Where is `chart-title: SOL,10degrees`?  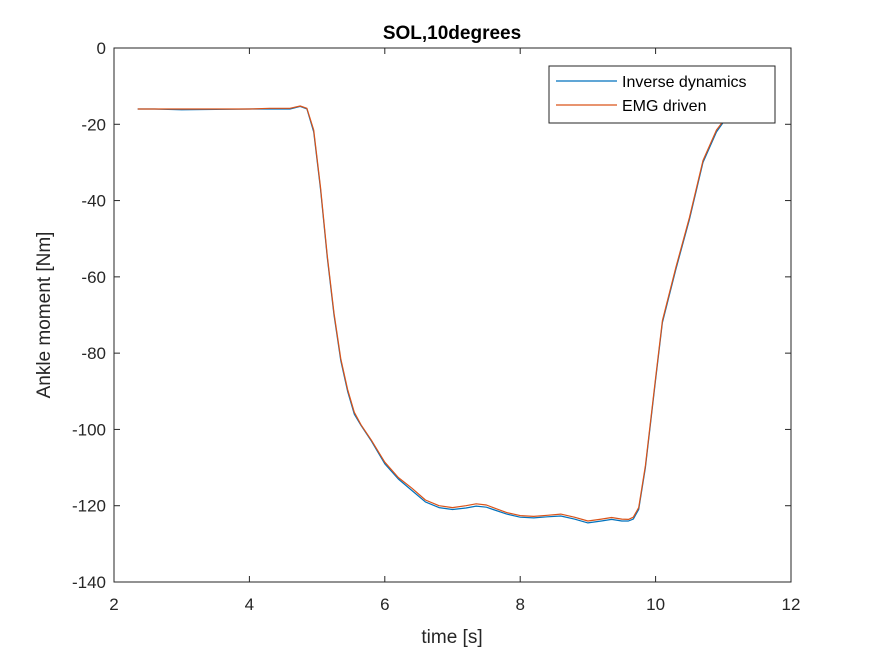
chart-title: SOL,10degrees is located at coordinates (452, 33).